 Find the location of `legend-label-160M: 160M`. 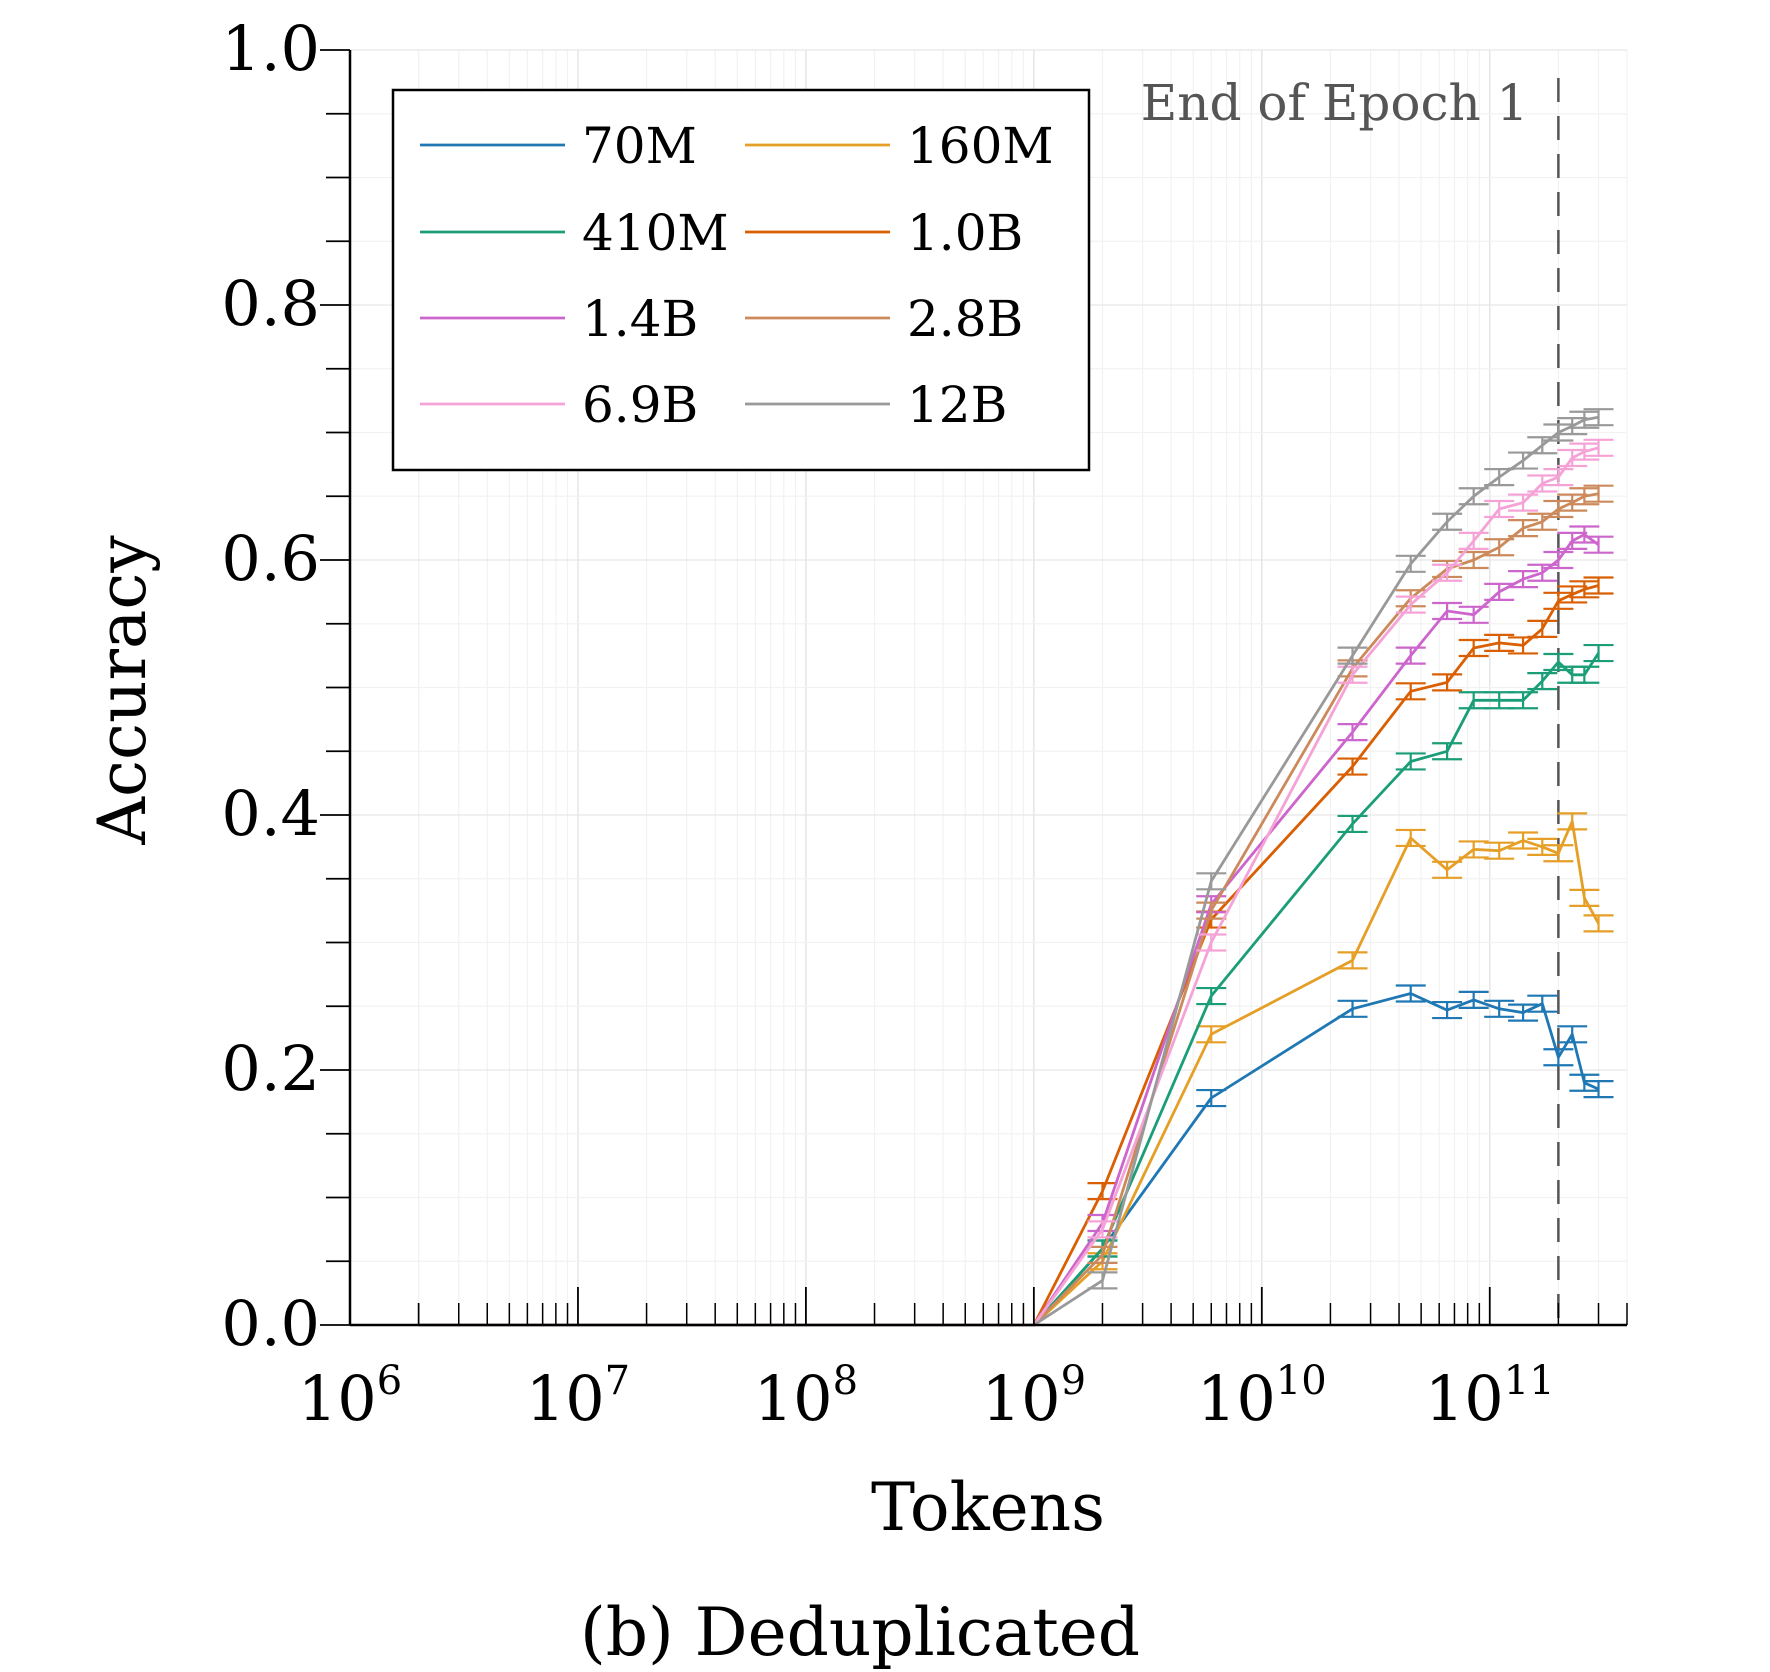

legend-label-160M: 160M is located at coordinates (980, 146).